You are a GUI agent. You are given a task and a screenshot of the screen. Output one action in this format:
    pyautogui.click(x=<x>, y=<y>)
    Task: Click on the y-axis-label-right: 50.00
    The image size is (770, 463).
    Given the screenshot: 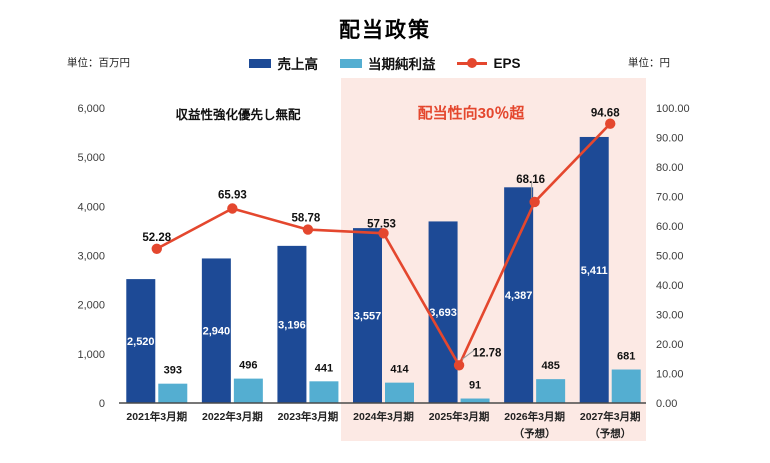 What is the action you would take?
    pyautogui.click(x=670, y=257)
    